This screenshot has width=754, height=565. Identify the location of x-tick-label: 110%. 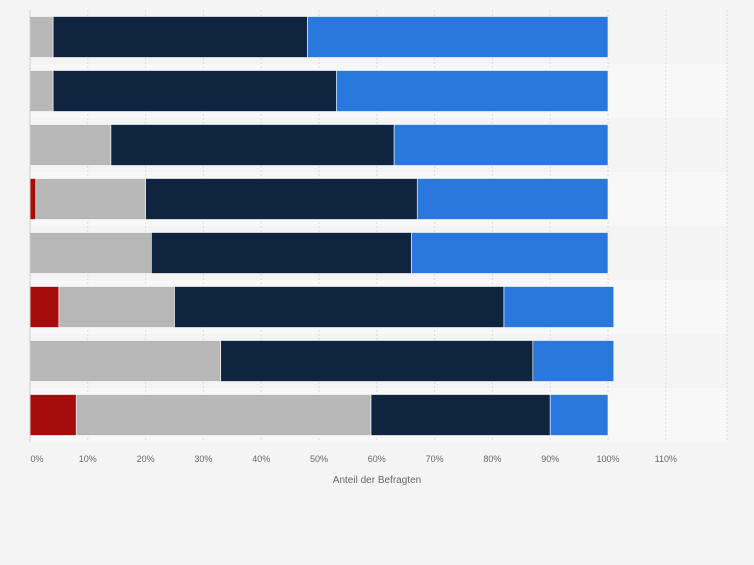
(666, 459).